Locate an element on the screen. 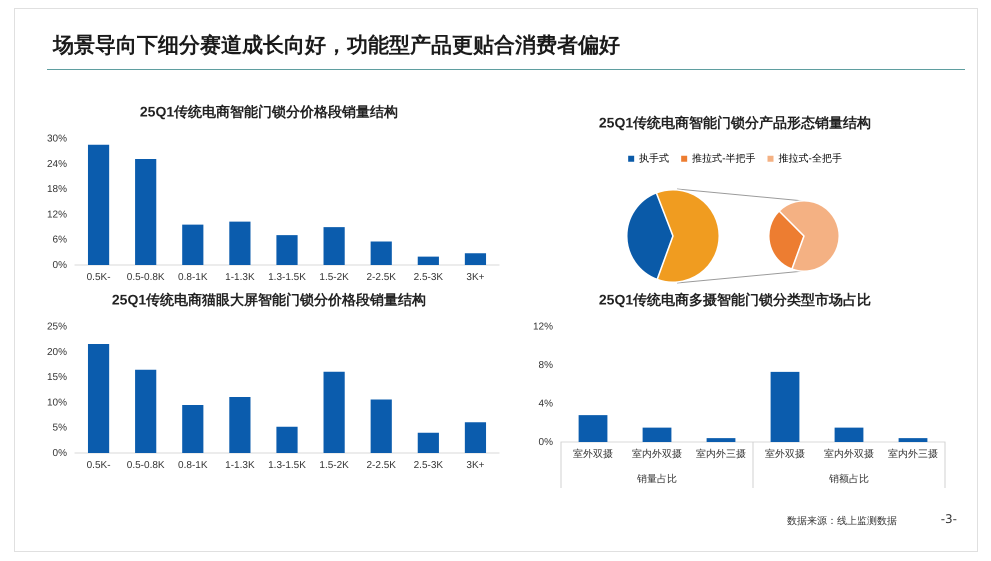 The width and height of the screenshot is (991, 561). chart-title: 25Q1传统电商智能门锁分产品形态销量结构 is located at coordinates (735, 122).